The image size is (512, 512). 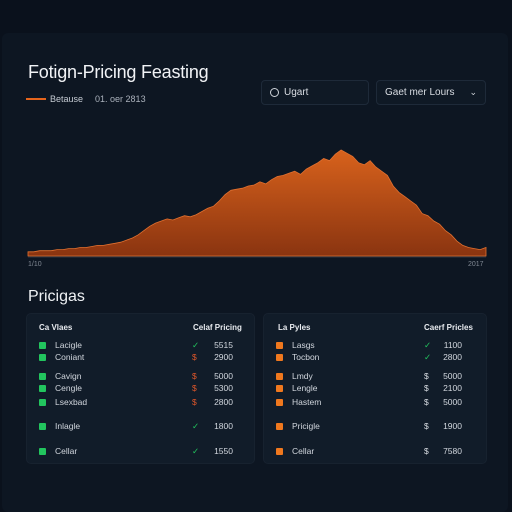 I want to click on row-value: 1800, so click(x=223, y=426).